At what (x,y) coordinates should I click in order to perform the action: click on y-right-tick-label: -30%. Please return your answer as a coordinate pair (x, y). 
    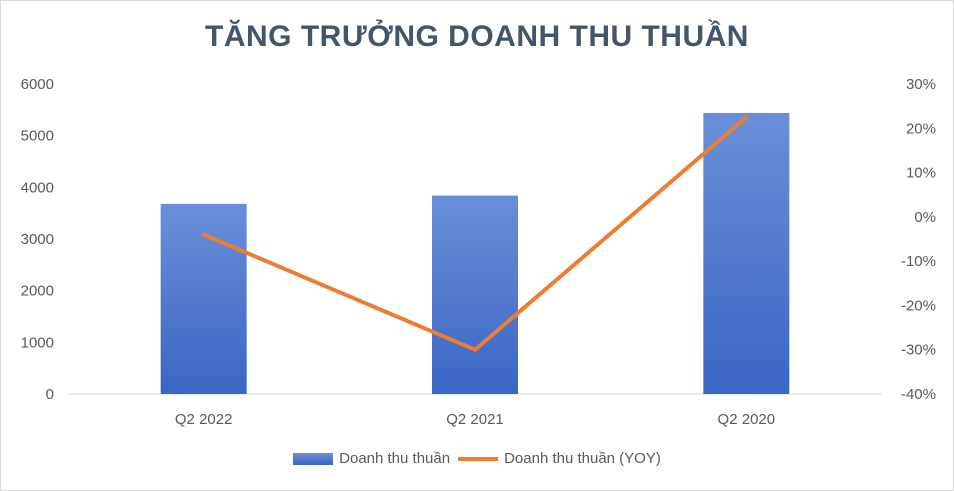
    Looking at the image, I should click on (918, 350).